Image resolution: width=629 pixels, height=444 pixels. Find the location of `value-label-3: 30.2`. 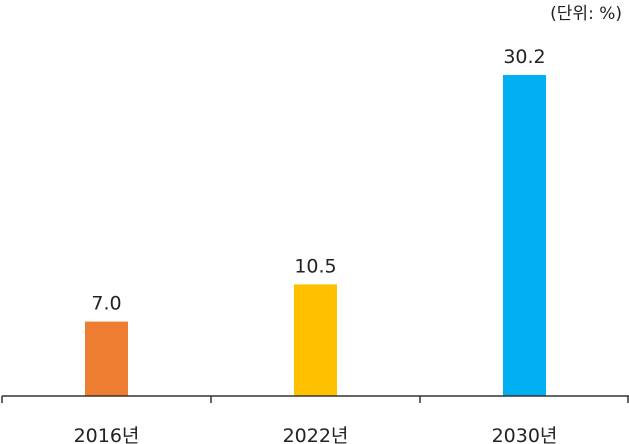

value-label-3: 30.2 is located at coordinates (524, 57).